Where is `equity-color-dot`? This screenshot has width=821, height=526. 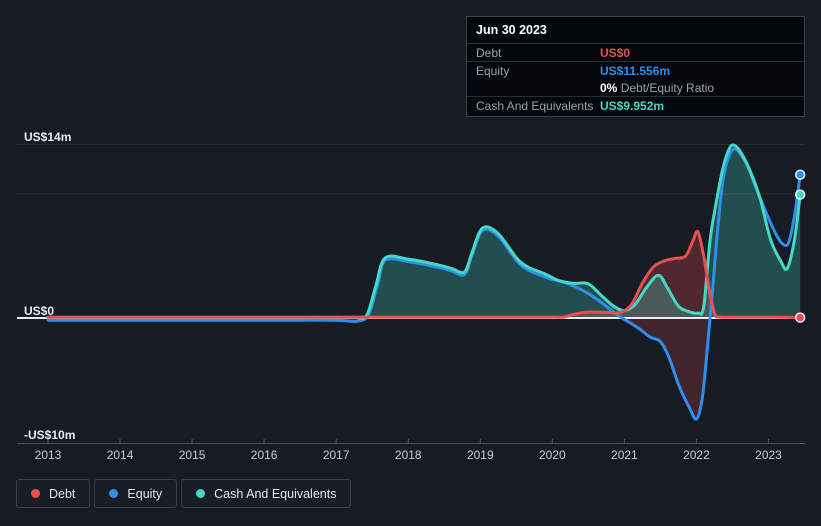
equity-color-dot is located at coordinates (114, 493).